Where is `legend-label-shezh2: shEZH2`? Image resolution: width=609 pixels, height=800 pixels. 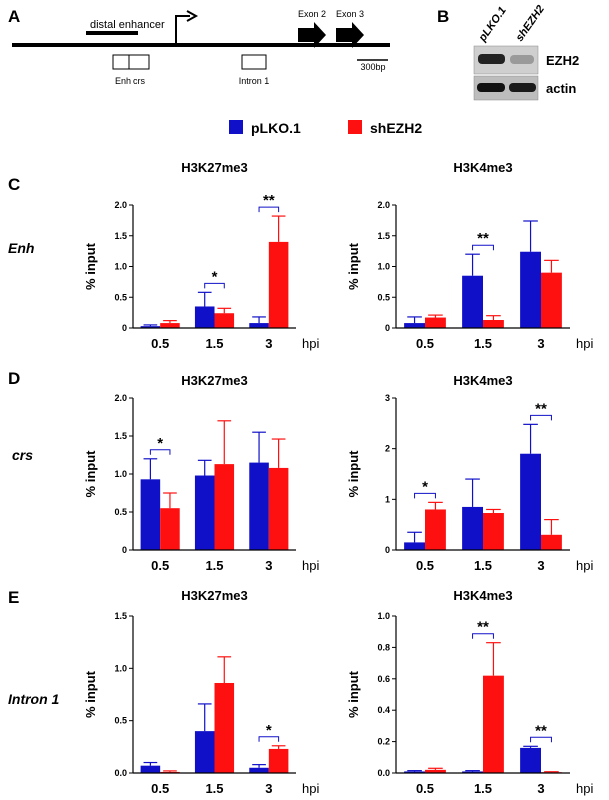
legend-label-shezh2: shEZH2 is located at coordinates (396, 128).